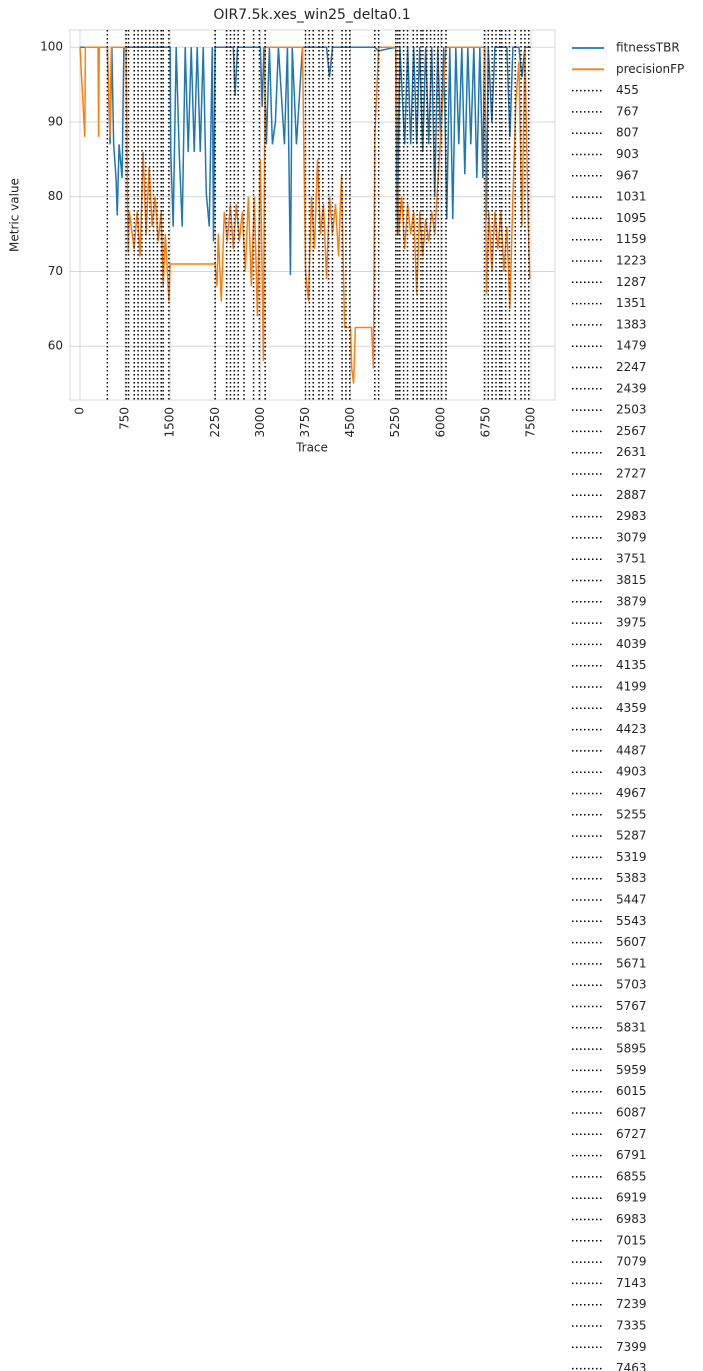 This screenshot has height=1371, width=703. Describe the element at coordinates (485, 422) in the screenshot. I see `x-tick-label: 6750` at that location.